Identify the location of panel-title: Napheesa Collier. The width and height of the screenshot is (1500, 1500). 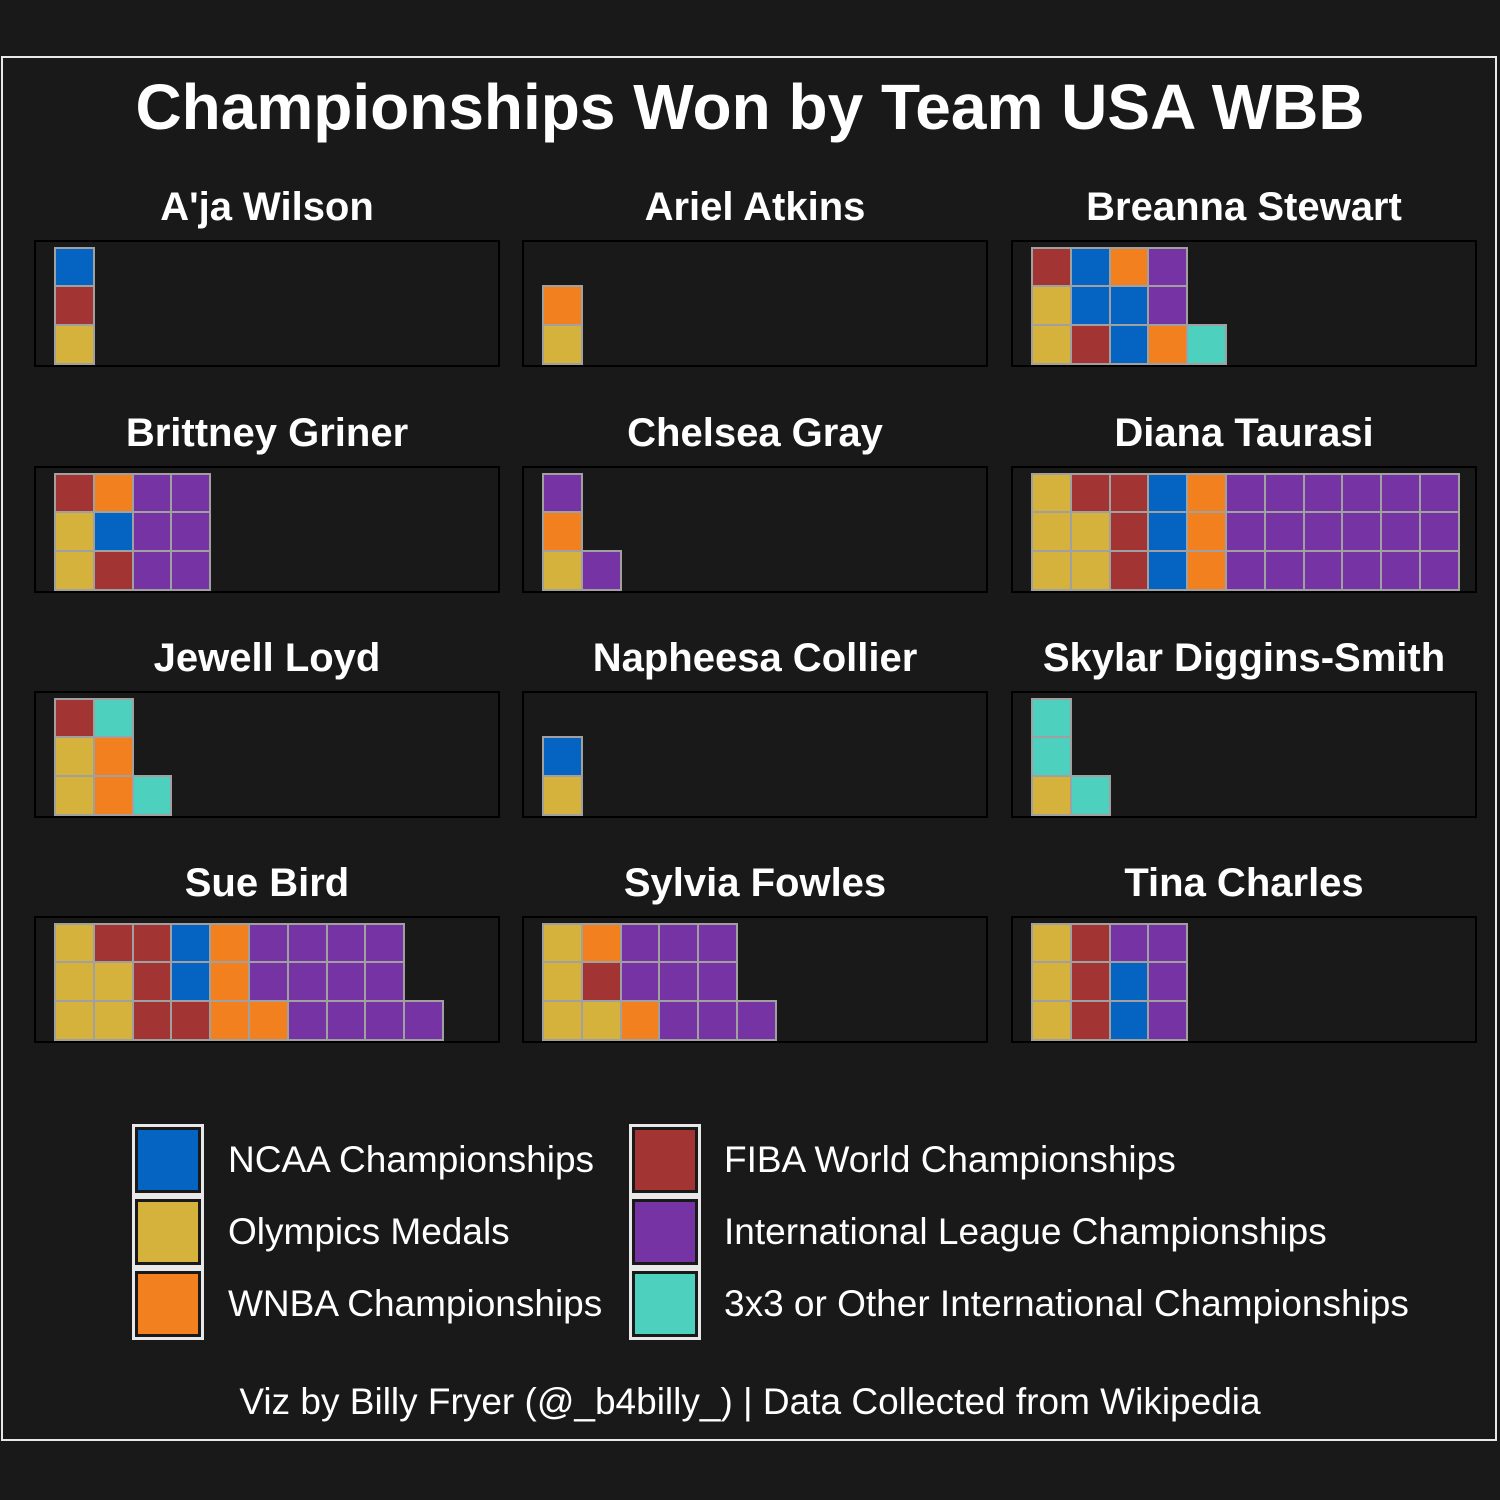
(755, 658).